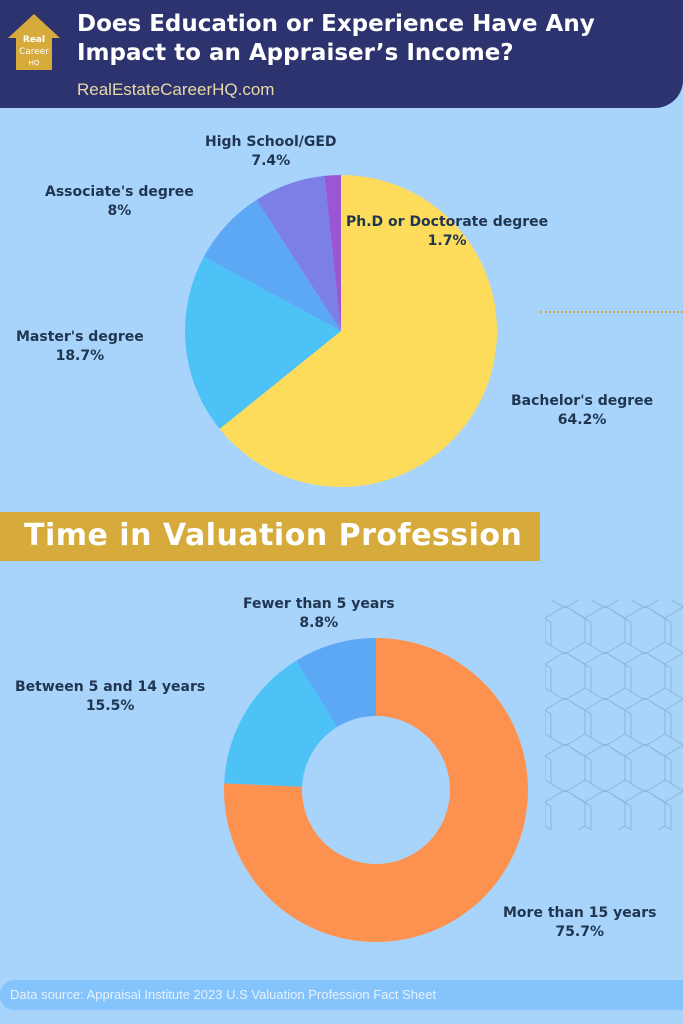  What do you see at coordinates (298, 253) in the screenshot?
I see `slice-high-school-ged` at bounding box center [298, 253].